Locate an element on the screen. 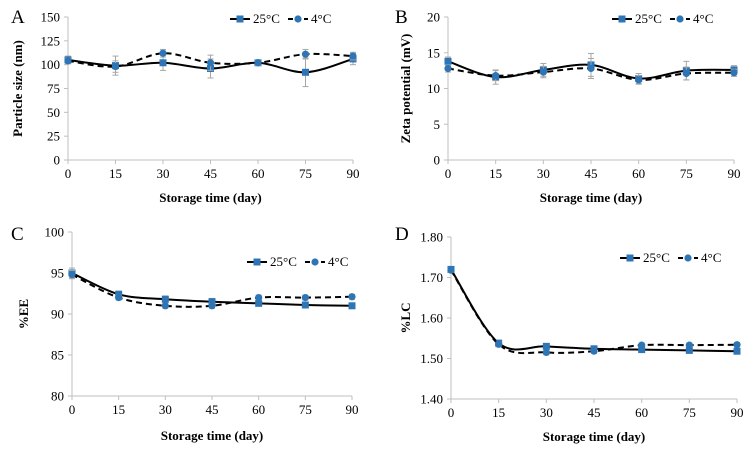  y-tick-label: 1.40 is located at coordinates (431, 399).